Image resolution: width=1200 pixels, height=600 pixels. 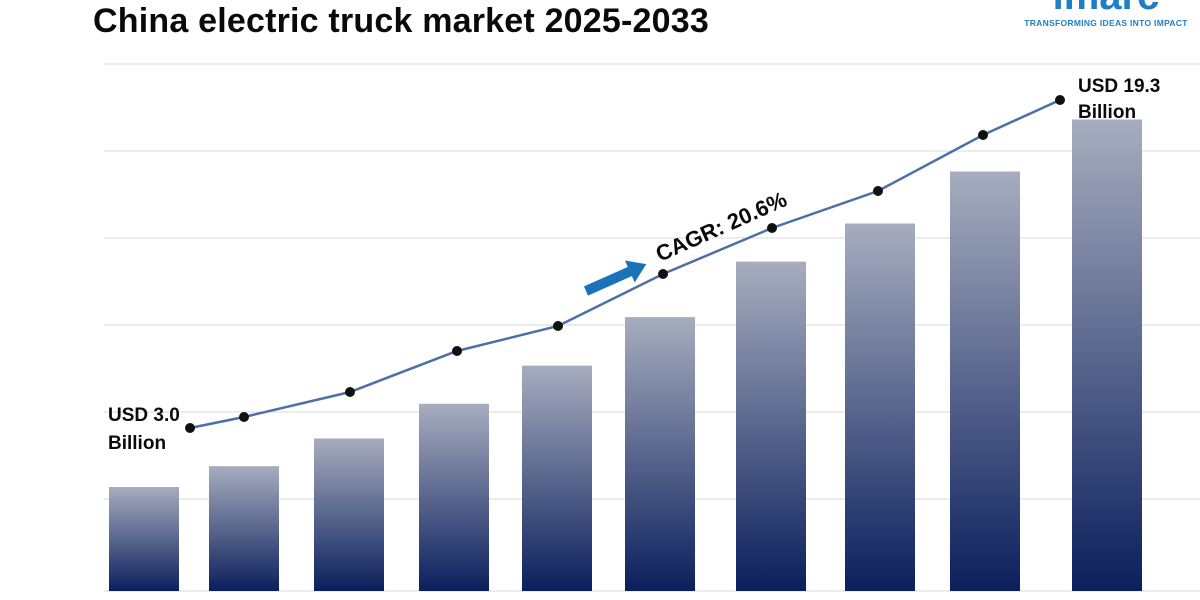 What do you see at coordinates (1119, 86) in the screenshot?
I see `end-value-label: USD 19.3` at bounding box center [1119, 86].